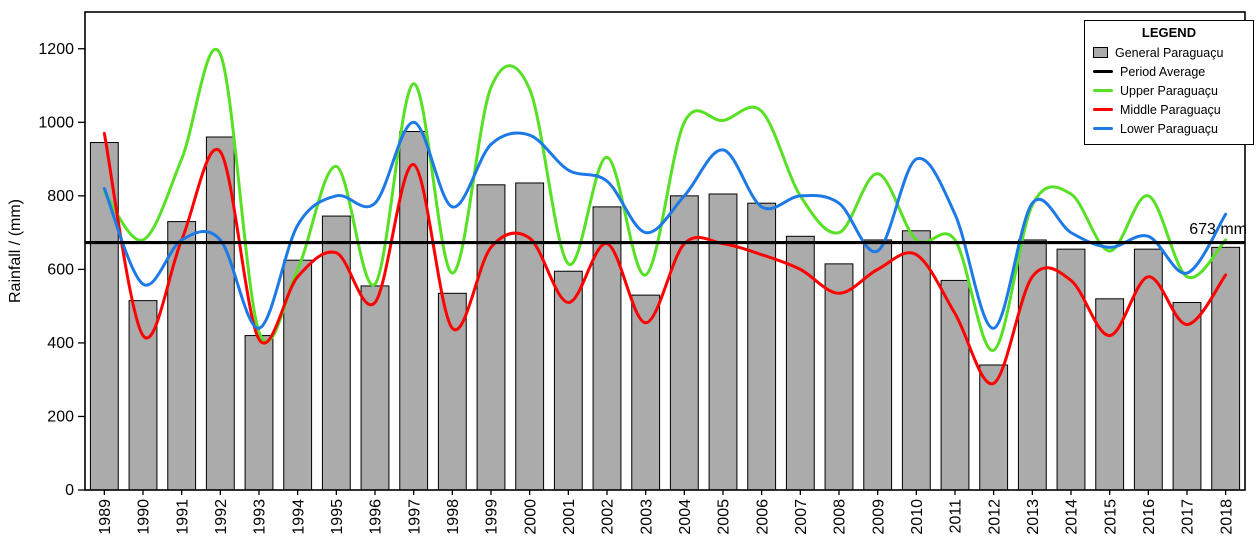  Describe the element at coordinates (723, 341) in the screenshot. I see `bar-2005` at that location.